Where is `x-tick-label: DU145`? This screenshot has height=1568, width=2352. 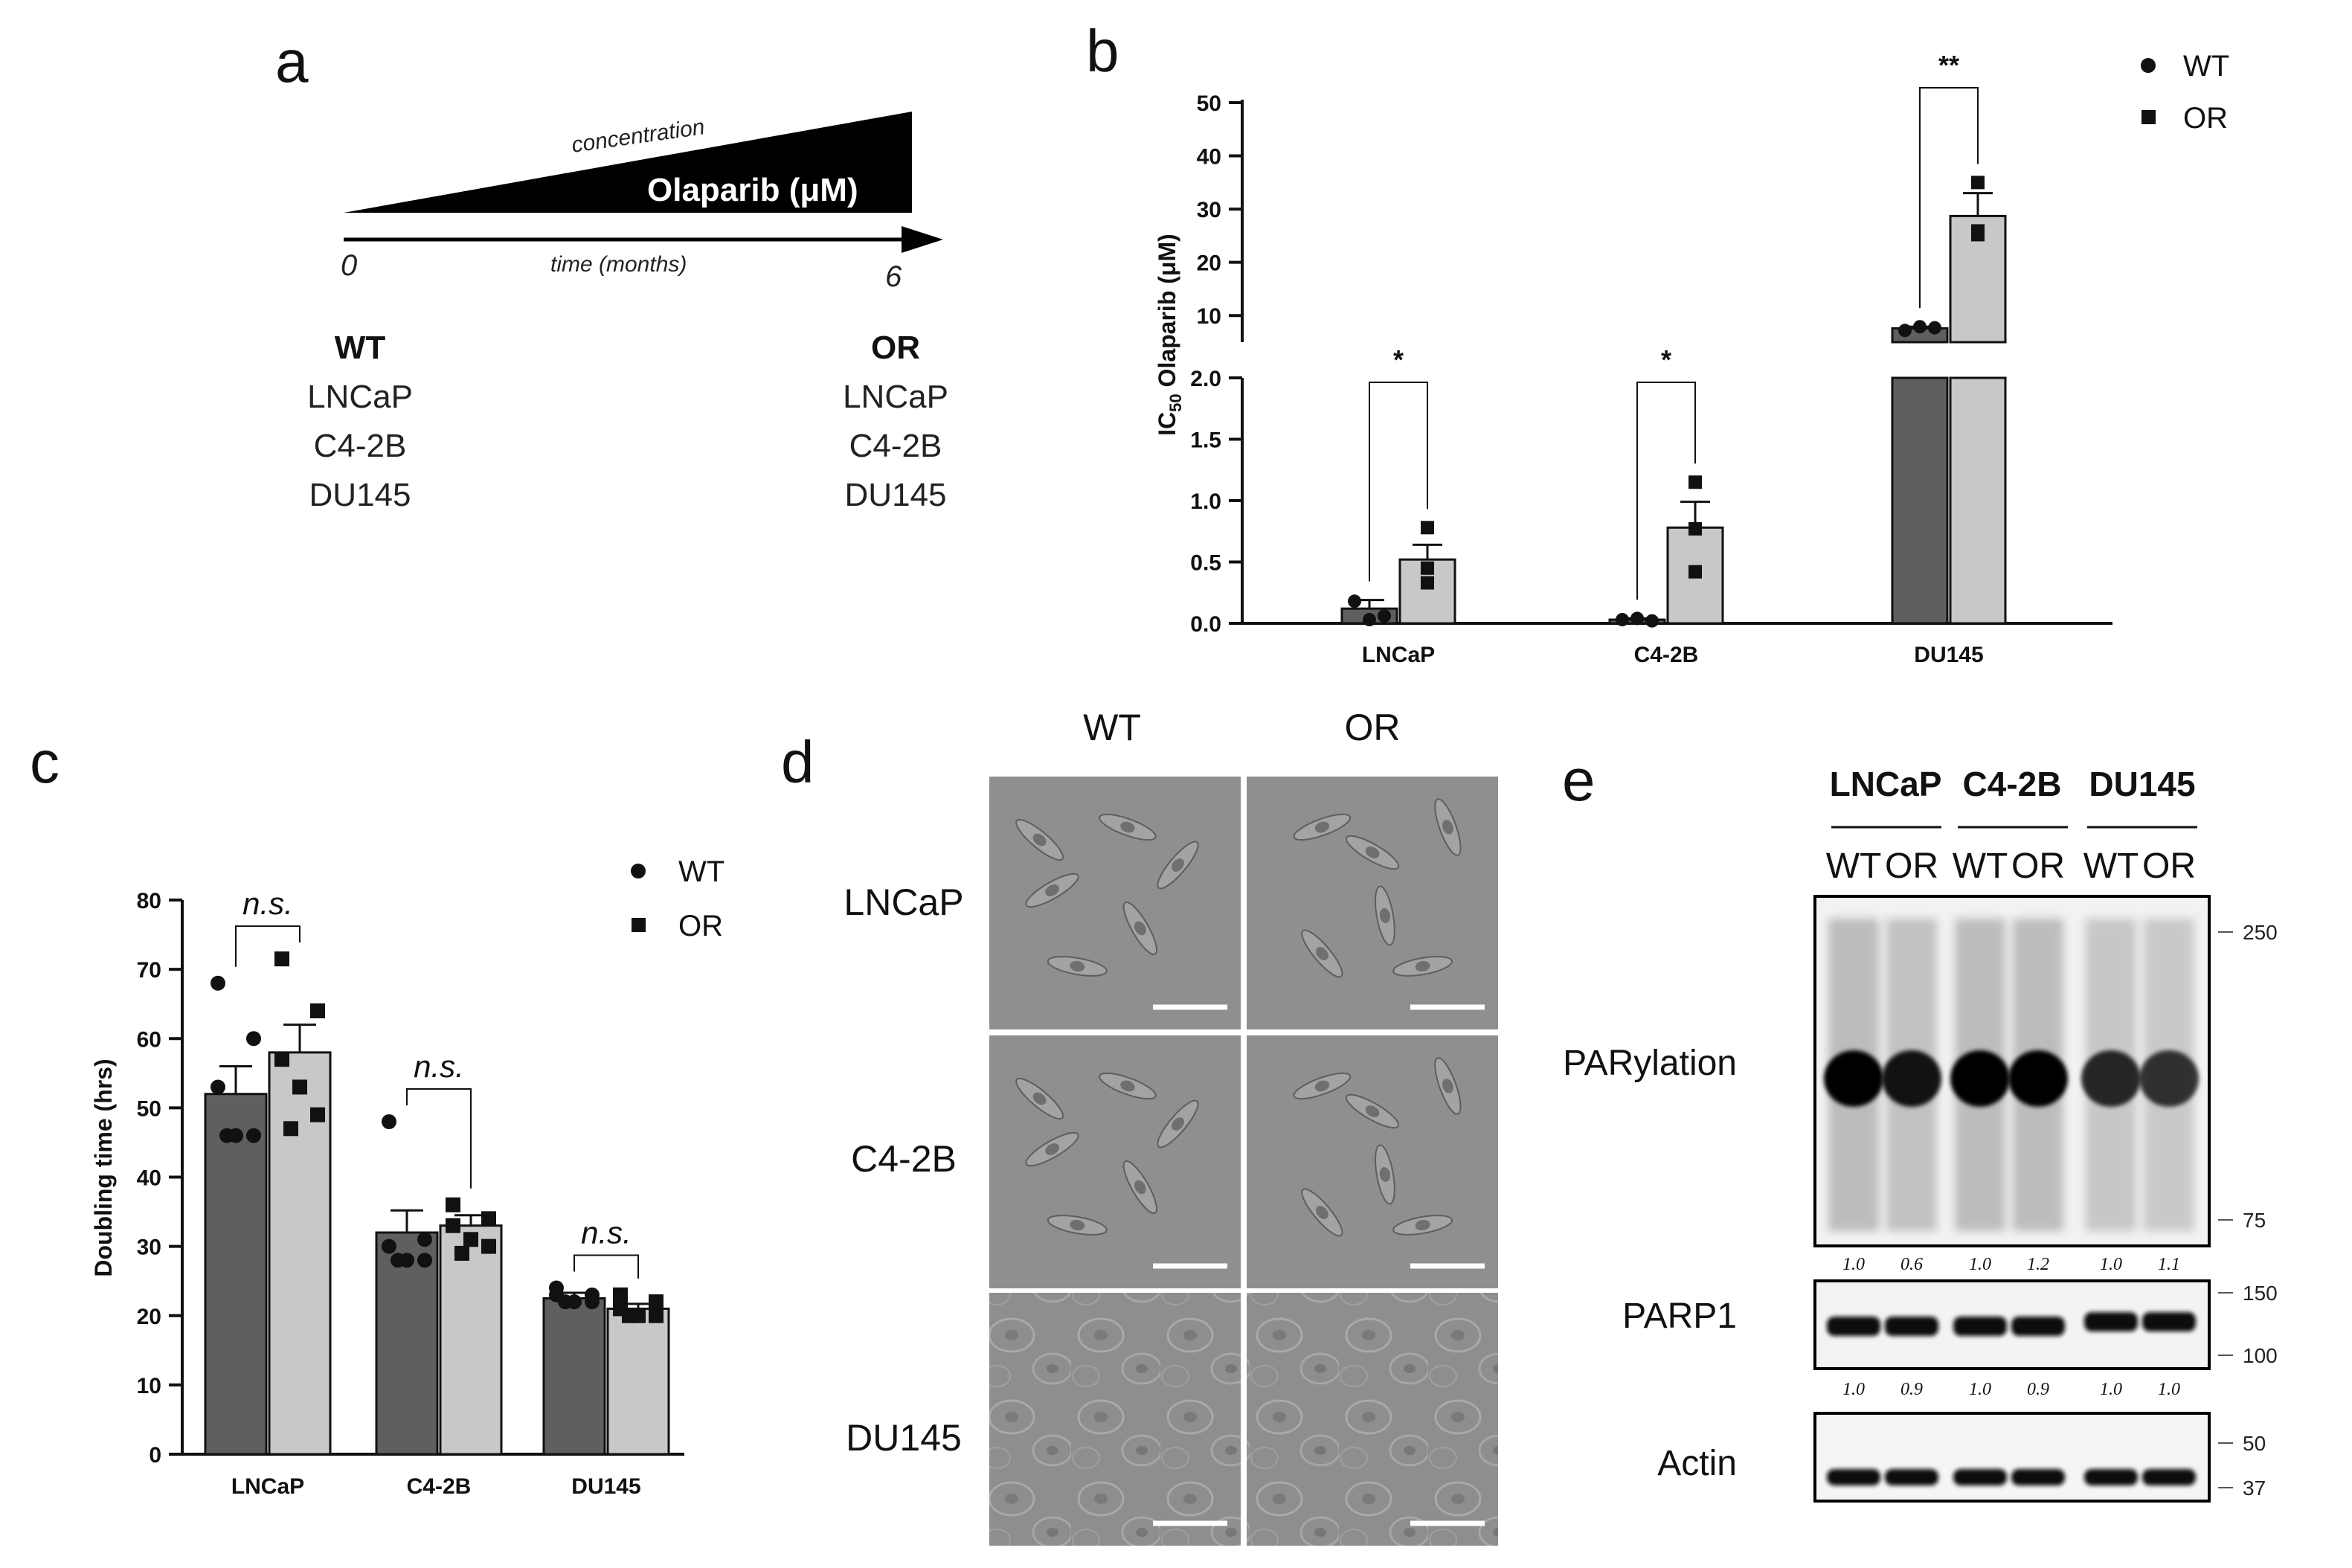 x-tick-label: DU145 is located at coordinates (605, 1486).